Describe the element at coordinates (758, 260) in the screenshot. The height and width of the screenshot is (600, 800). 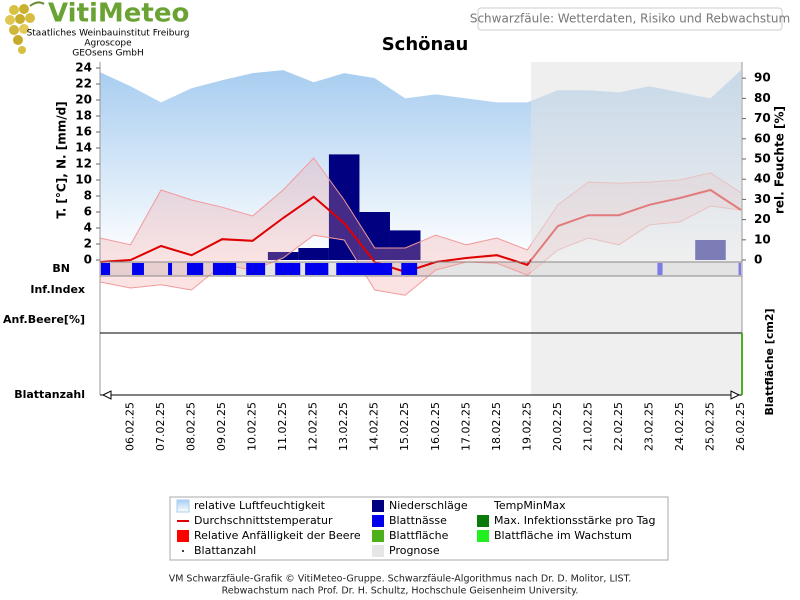
I see `y2-tick-label: 0` at that location.